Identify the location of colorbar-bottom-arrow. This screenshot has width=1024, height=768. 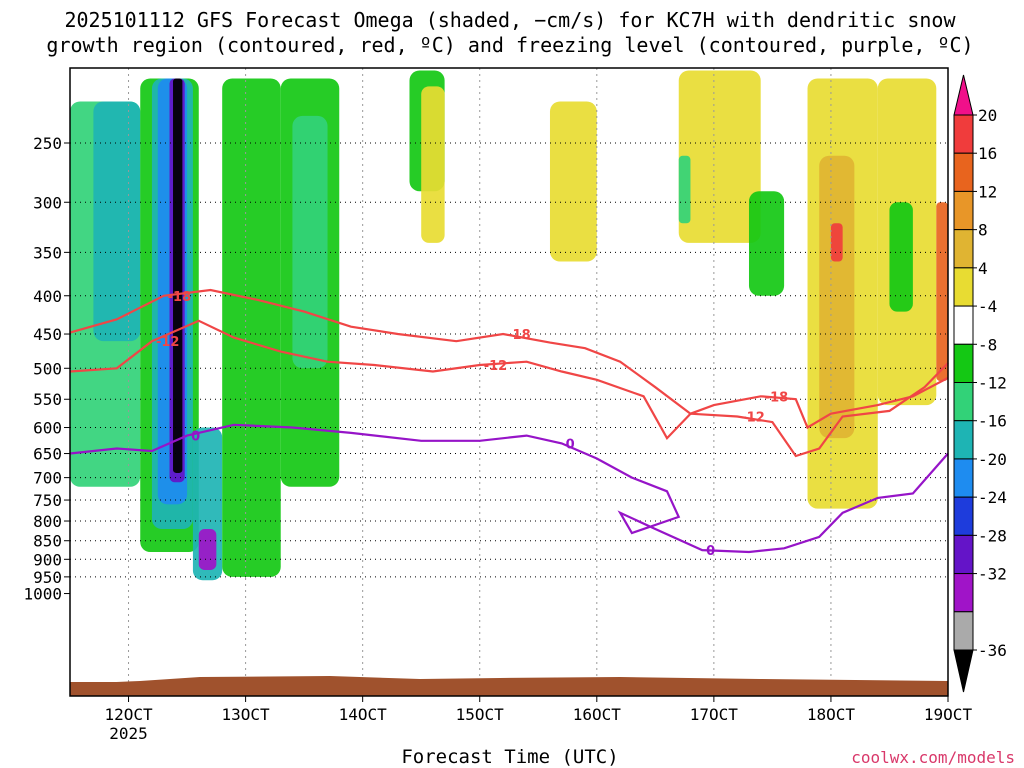
(963, 671).